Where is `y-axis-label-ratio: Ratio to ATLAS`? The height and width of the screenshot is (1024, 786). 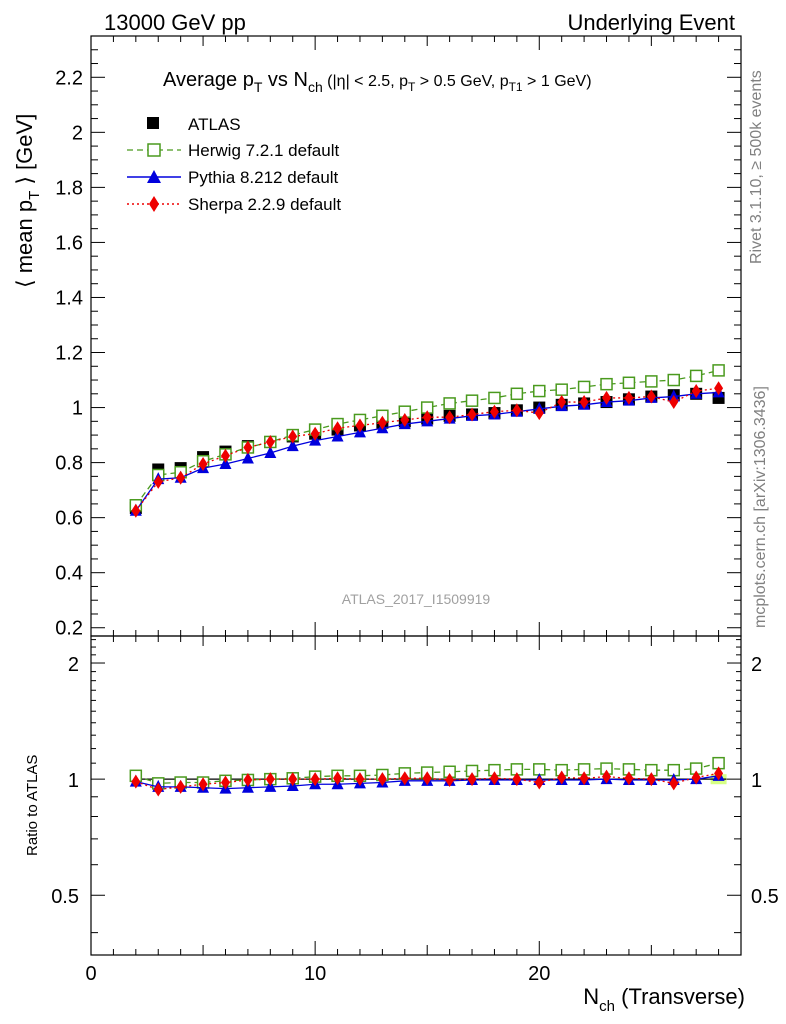 y-axis-label-ratio: Ratio to ATLAS is located at coordinates (32, 805).